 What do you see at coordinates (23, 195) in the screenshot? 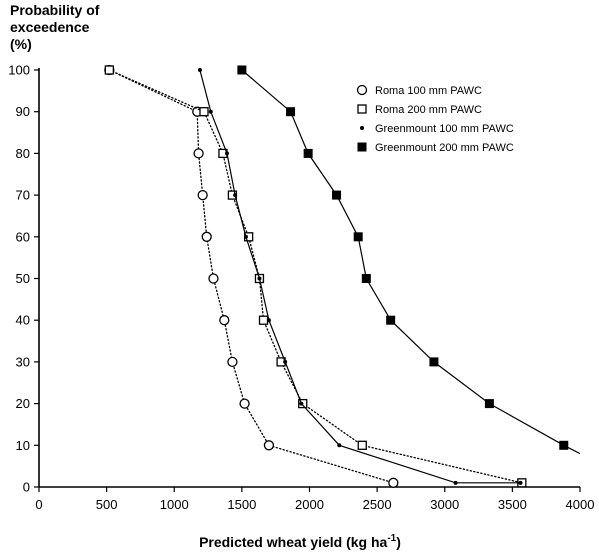
I see `y-tick-label: 70` at bounding box center [23, 195].